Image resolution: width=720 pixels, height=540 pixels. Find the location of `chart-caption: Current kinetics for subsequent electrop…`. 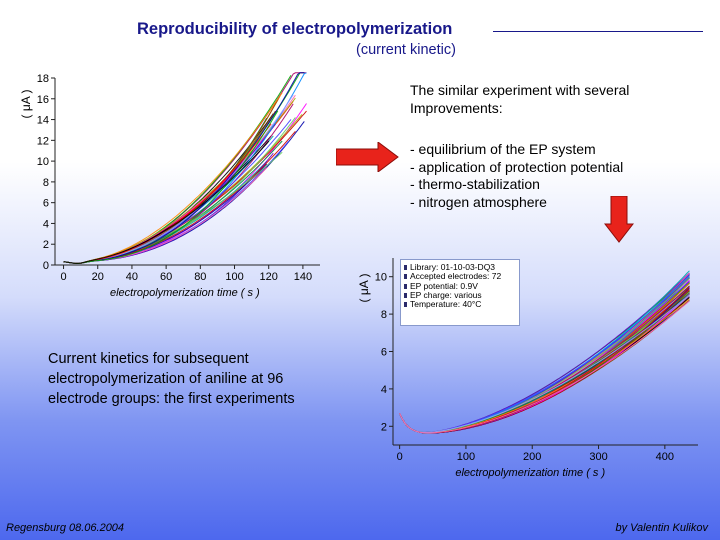

chart-caption: Current kinetics for subsequent electrop… is located at coordinates (171, 379).